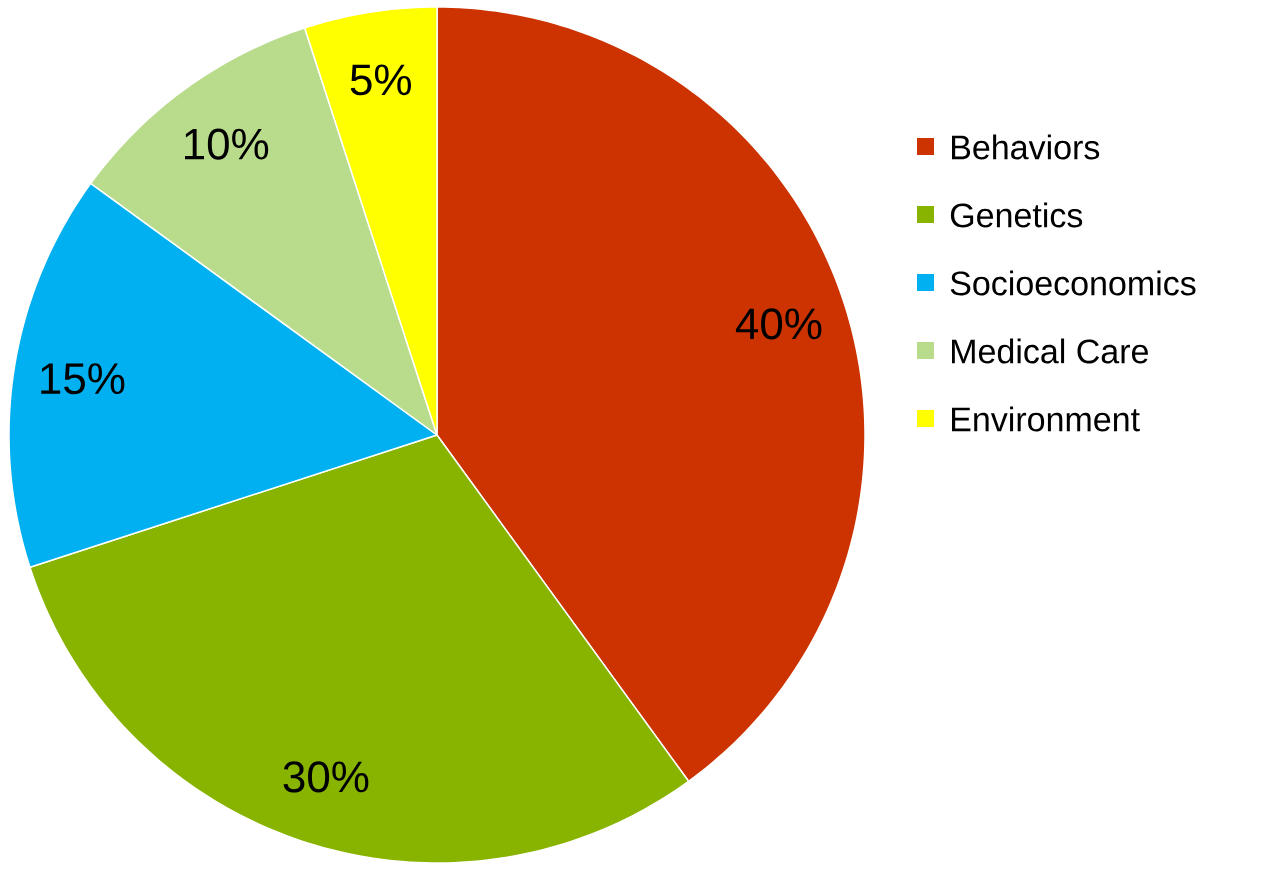 Image resolution: width=1274 pixels, height=870 pixels. Describe the element at coordinates (1050, 351) in the screenshot. I see `legend-label: Medical Care` at that location.